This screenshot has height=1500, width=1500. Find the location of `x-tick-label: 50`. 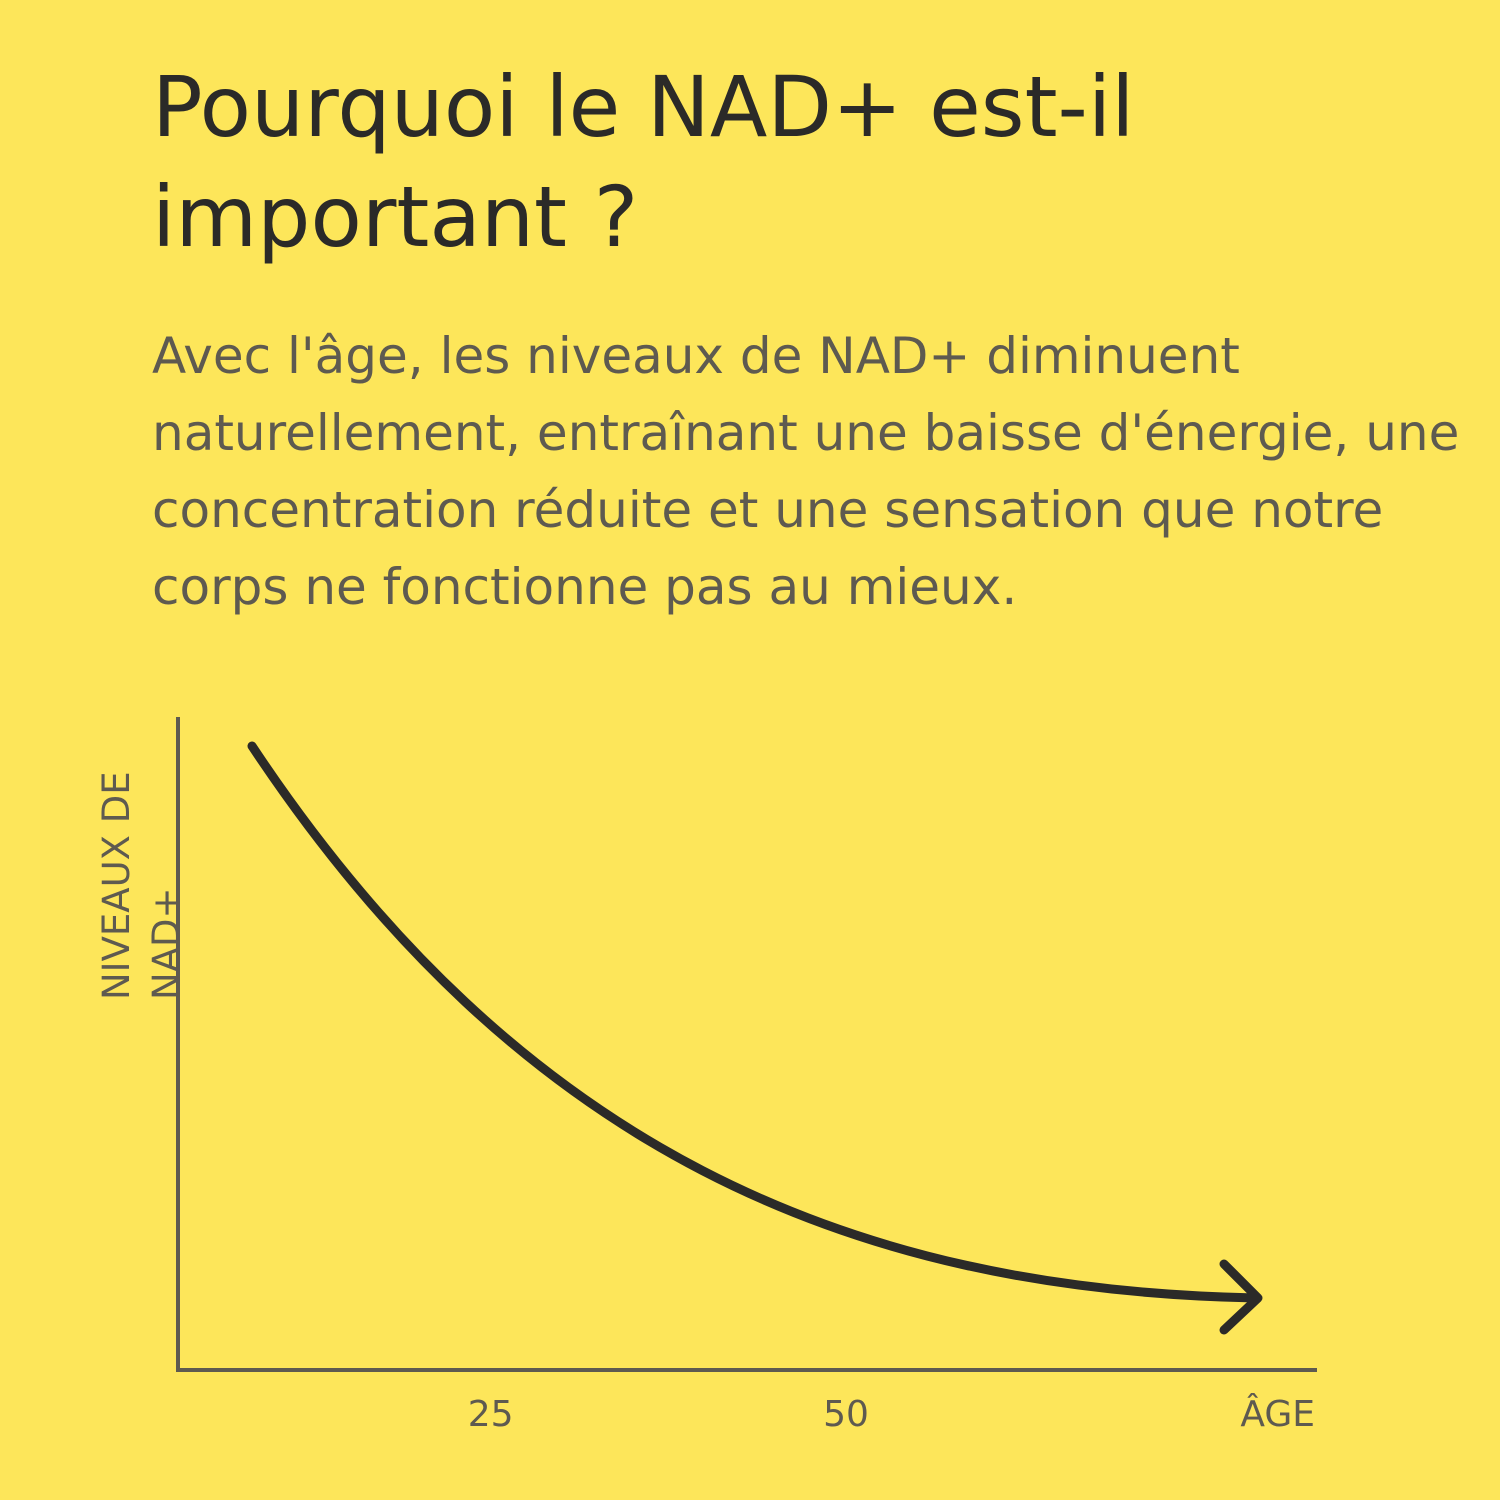

x-tick-label: 50 is located at coordinates (846, 1414).